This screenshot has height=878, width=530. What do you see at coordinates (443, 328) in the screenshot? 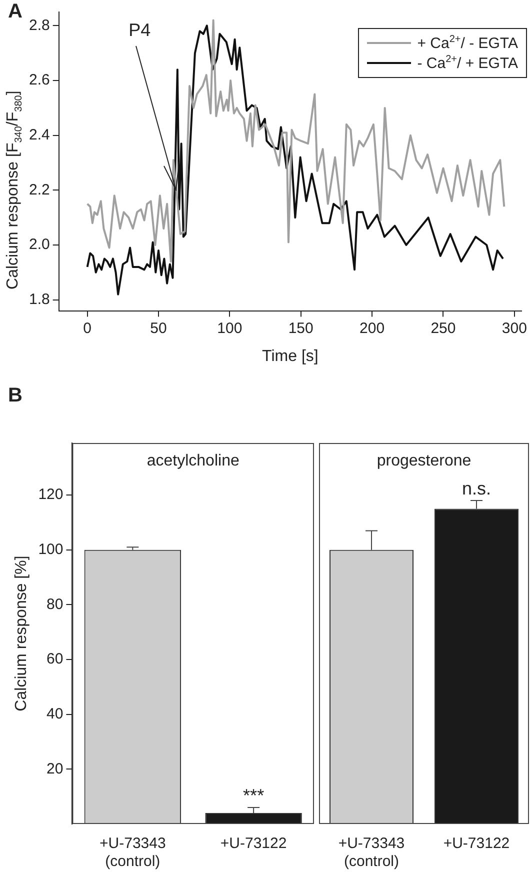
I see `x-tick-label: 250` at bounding box center [443, 328].